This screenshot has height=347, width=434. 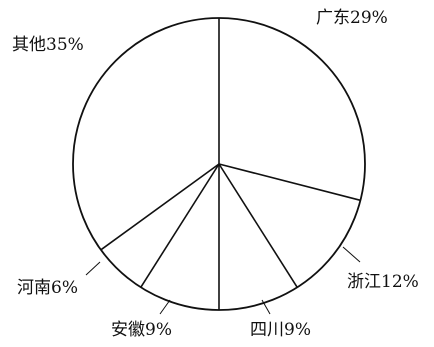 I want to click on slice-label-sichuan: 四川9%, so click(x=280, y=330).